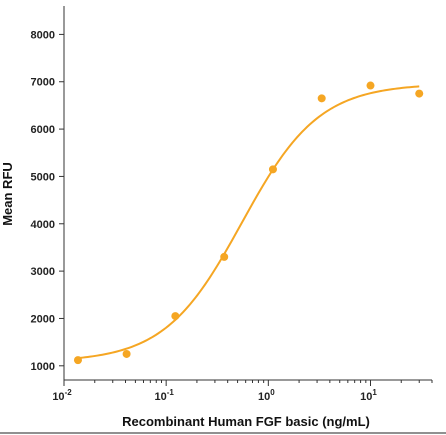 The image size is (446, 435). Describe the element at coordinates (43, 272) in the screenshot. I see `y-tick-label: 3000` at that location.